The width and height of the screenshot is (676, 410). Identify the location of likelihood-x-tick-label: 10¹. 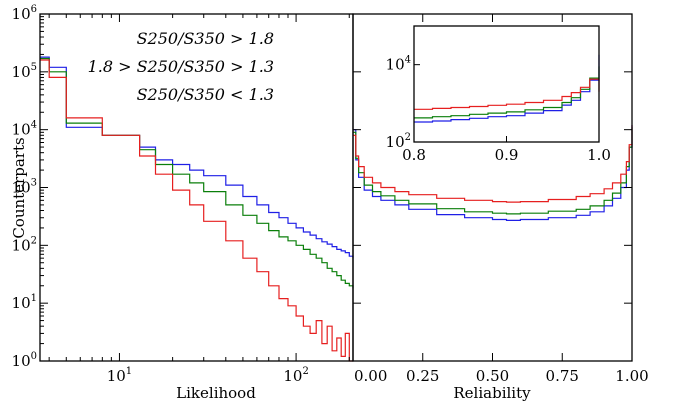
(119, 375).